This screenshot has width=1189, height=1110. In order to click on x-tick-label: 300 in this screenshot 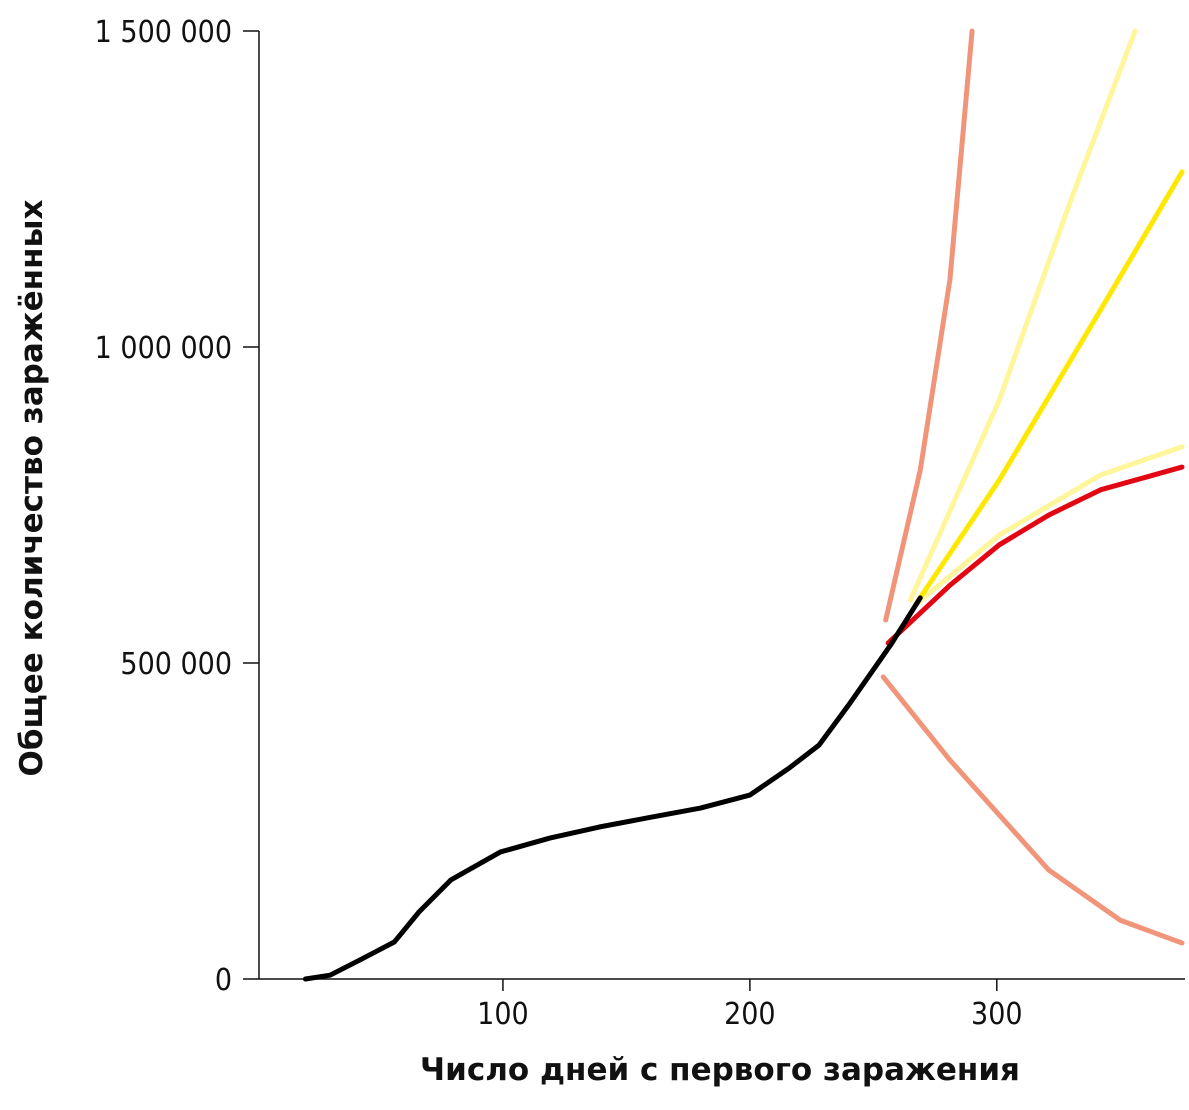, I will do `click(997, 1014)`.